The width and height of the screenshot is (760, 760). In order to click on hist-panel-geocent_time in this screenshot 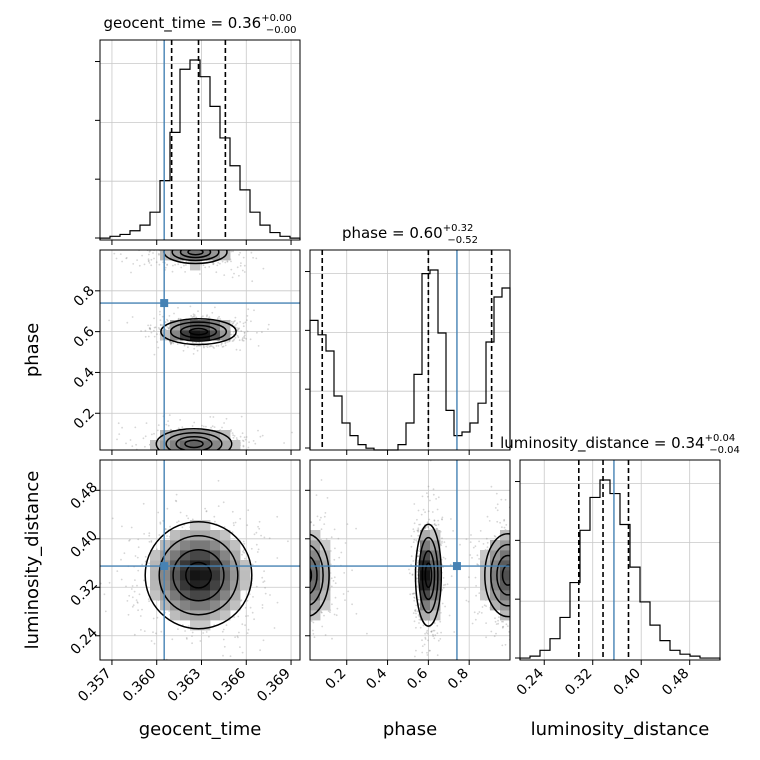, I will do `click(200, 140)`.